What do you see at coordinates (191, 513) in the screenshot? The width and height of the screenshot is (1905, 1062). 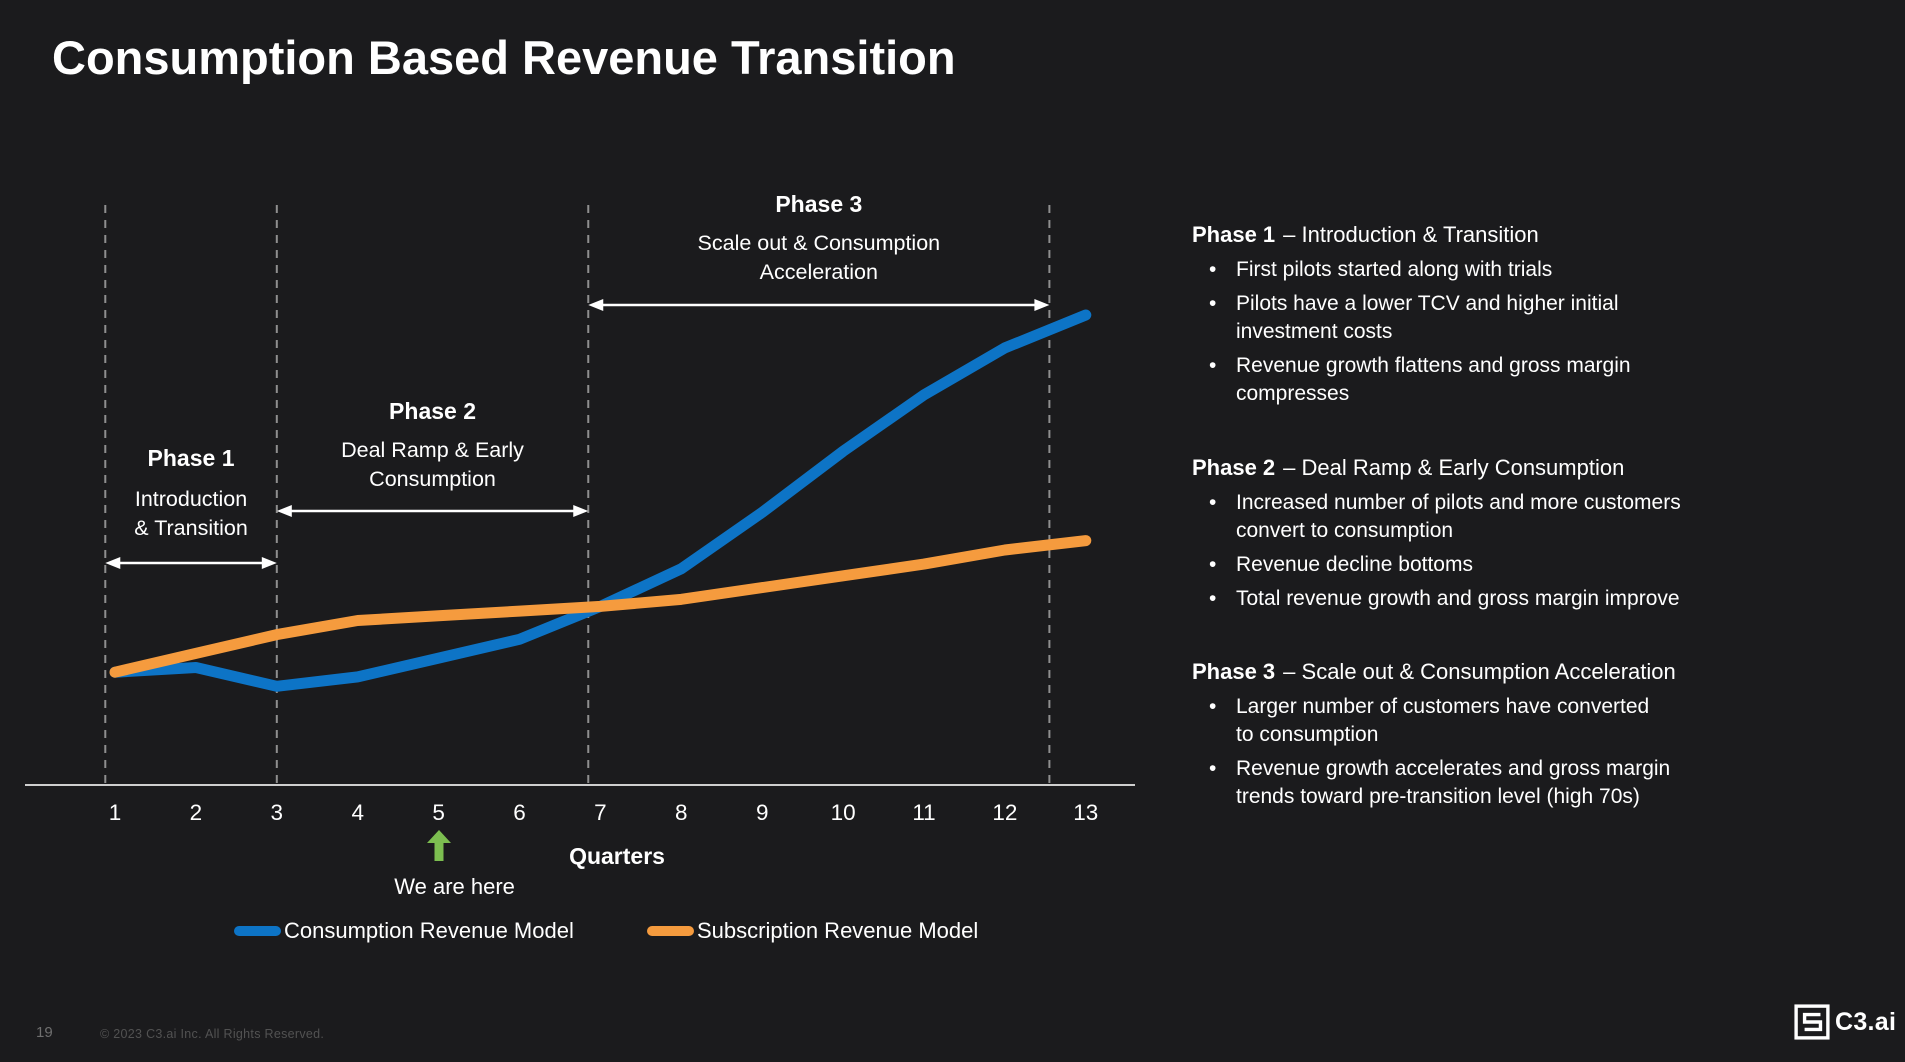 I see `phase-1-subtitle: Introduction & Transition` at bounding box center [191, 513].